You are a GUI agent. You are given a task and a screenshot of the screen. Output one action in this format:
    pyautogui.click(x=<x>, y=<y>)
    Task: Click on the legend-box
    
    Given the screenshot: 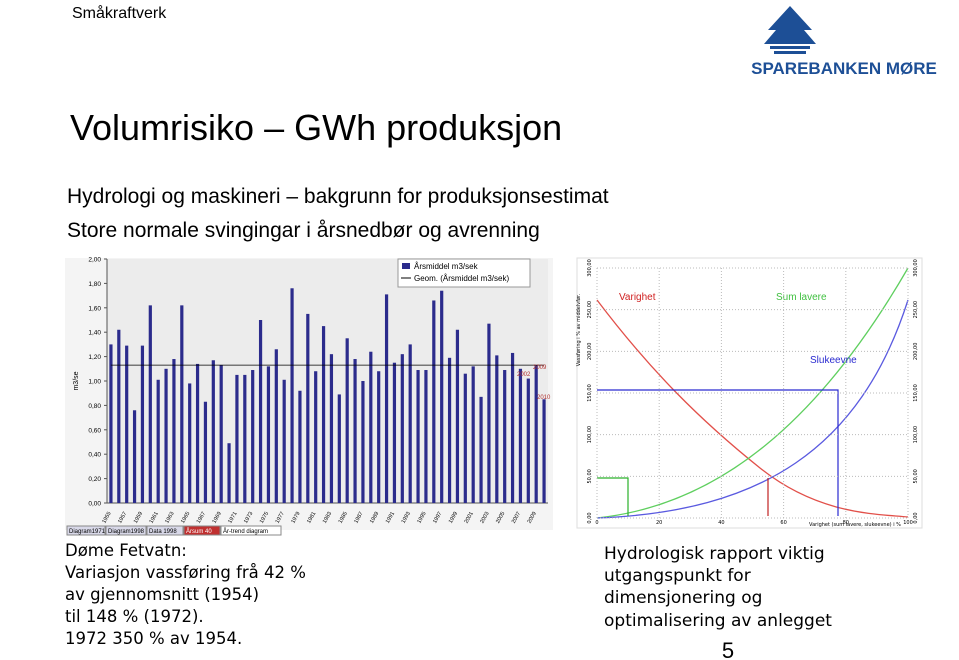 What is the action you would take?
    pyautogui.click(x=464, y=273)
    